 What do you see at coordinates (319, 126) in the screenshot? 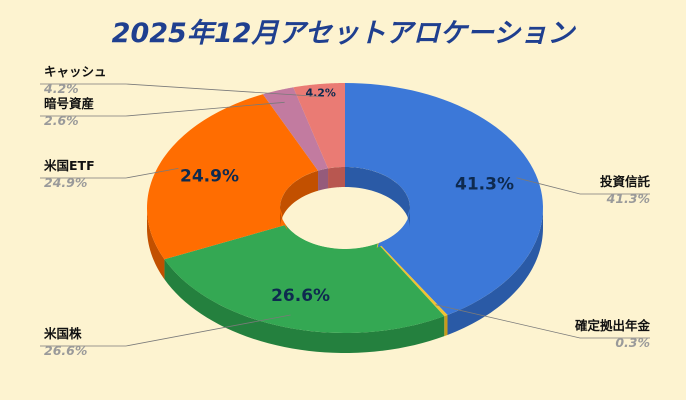
I see `slice-6-segment` at bounding box center [319, 126].